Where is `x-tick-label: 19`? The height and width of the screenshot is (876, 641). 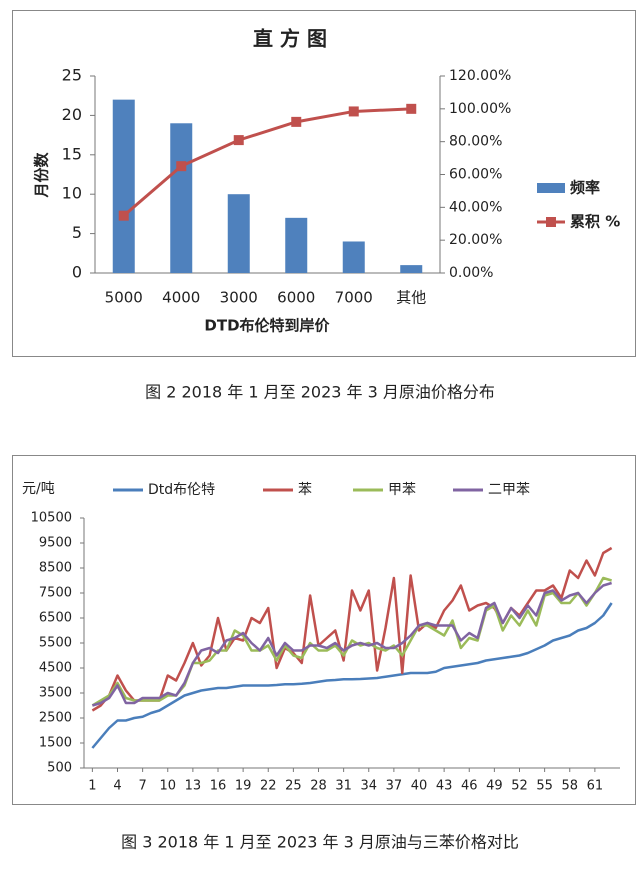 x-tick-label: 19 is located at coordinates (243, 786).